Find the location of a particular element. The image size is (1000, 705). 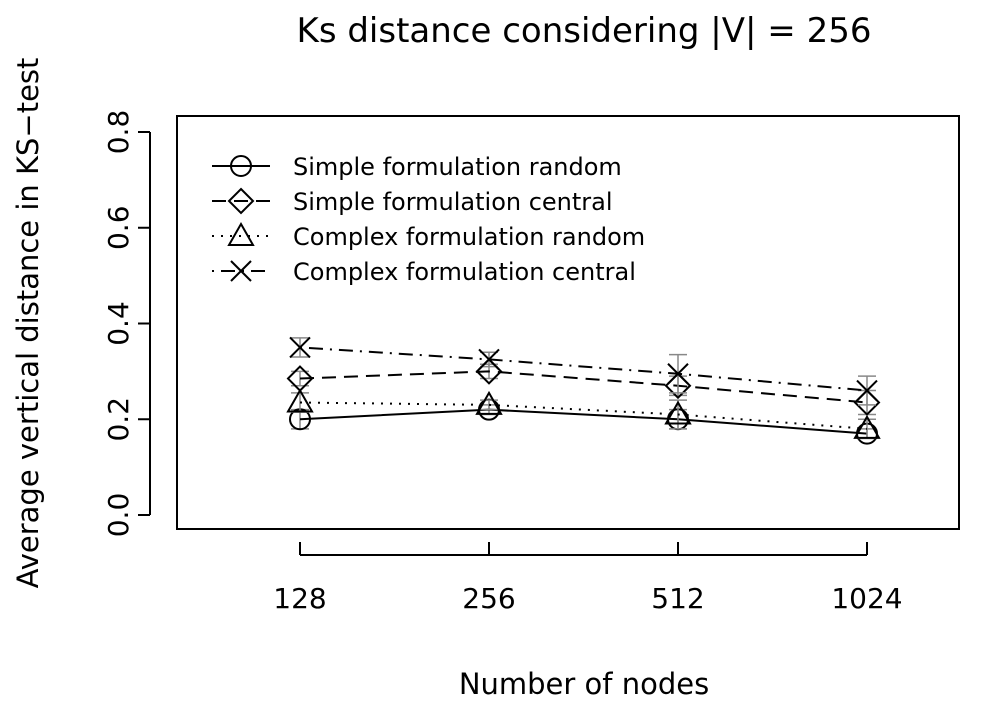

y-tick-label: 0.6 is located at coordinates (118, 227).